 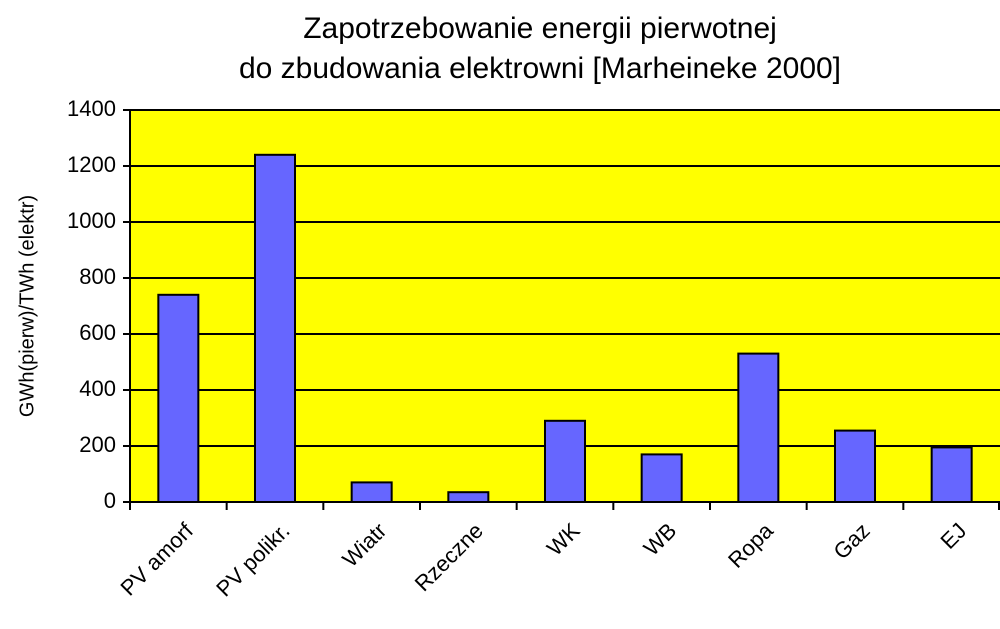 What do you see at coordinates (252, 559) in the screenshot?
I see `x-tick-label: PV polikr.` at bounding box center [252, 559].